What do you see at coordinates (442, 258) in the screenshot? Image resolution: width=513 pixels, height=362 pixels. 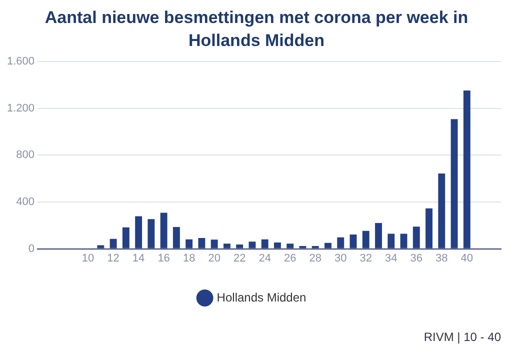 I see `x-tick-label: 38` at bounding box center [442, 258].